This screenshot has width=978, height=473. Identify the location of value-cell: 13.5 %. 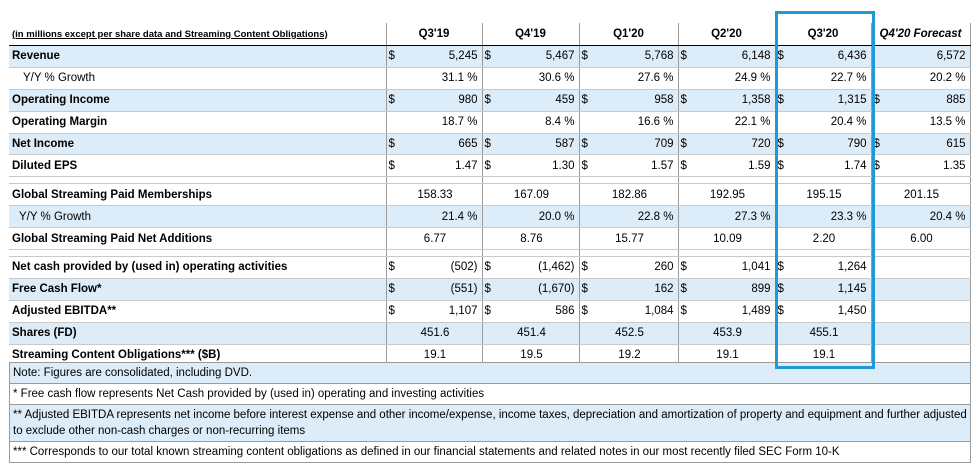
(929, 122).